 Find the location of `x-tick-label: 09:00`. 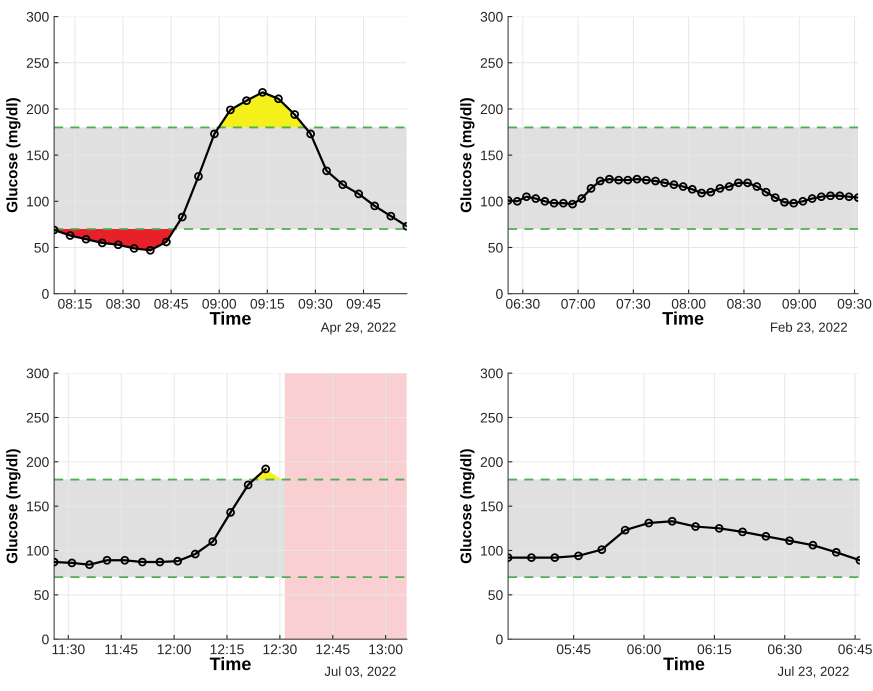

x-tick-label: 09:00 is located at coordinates (799, 303).